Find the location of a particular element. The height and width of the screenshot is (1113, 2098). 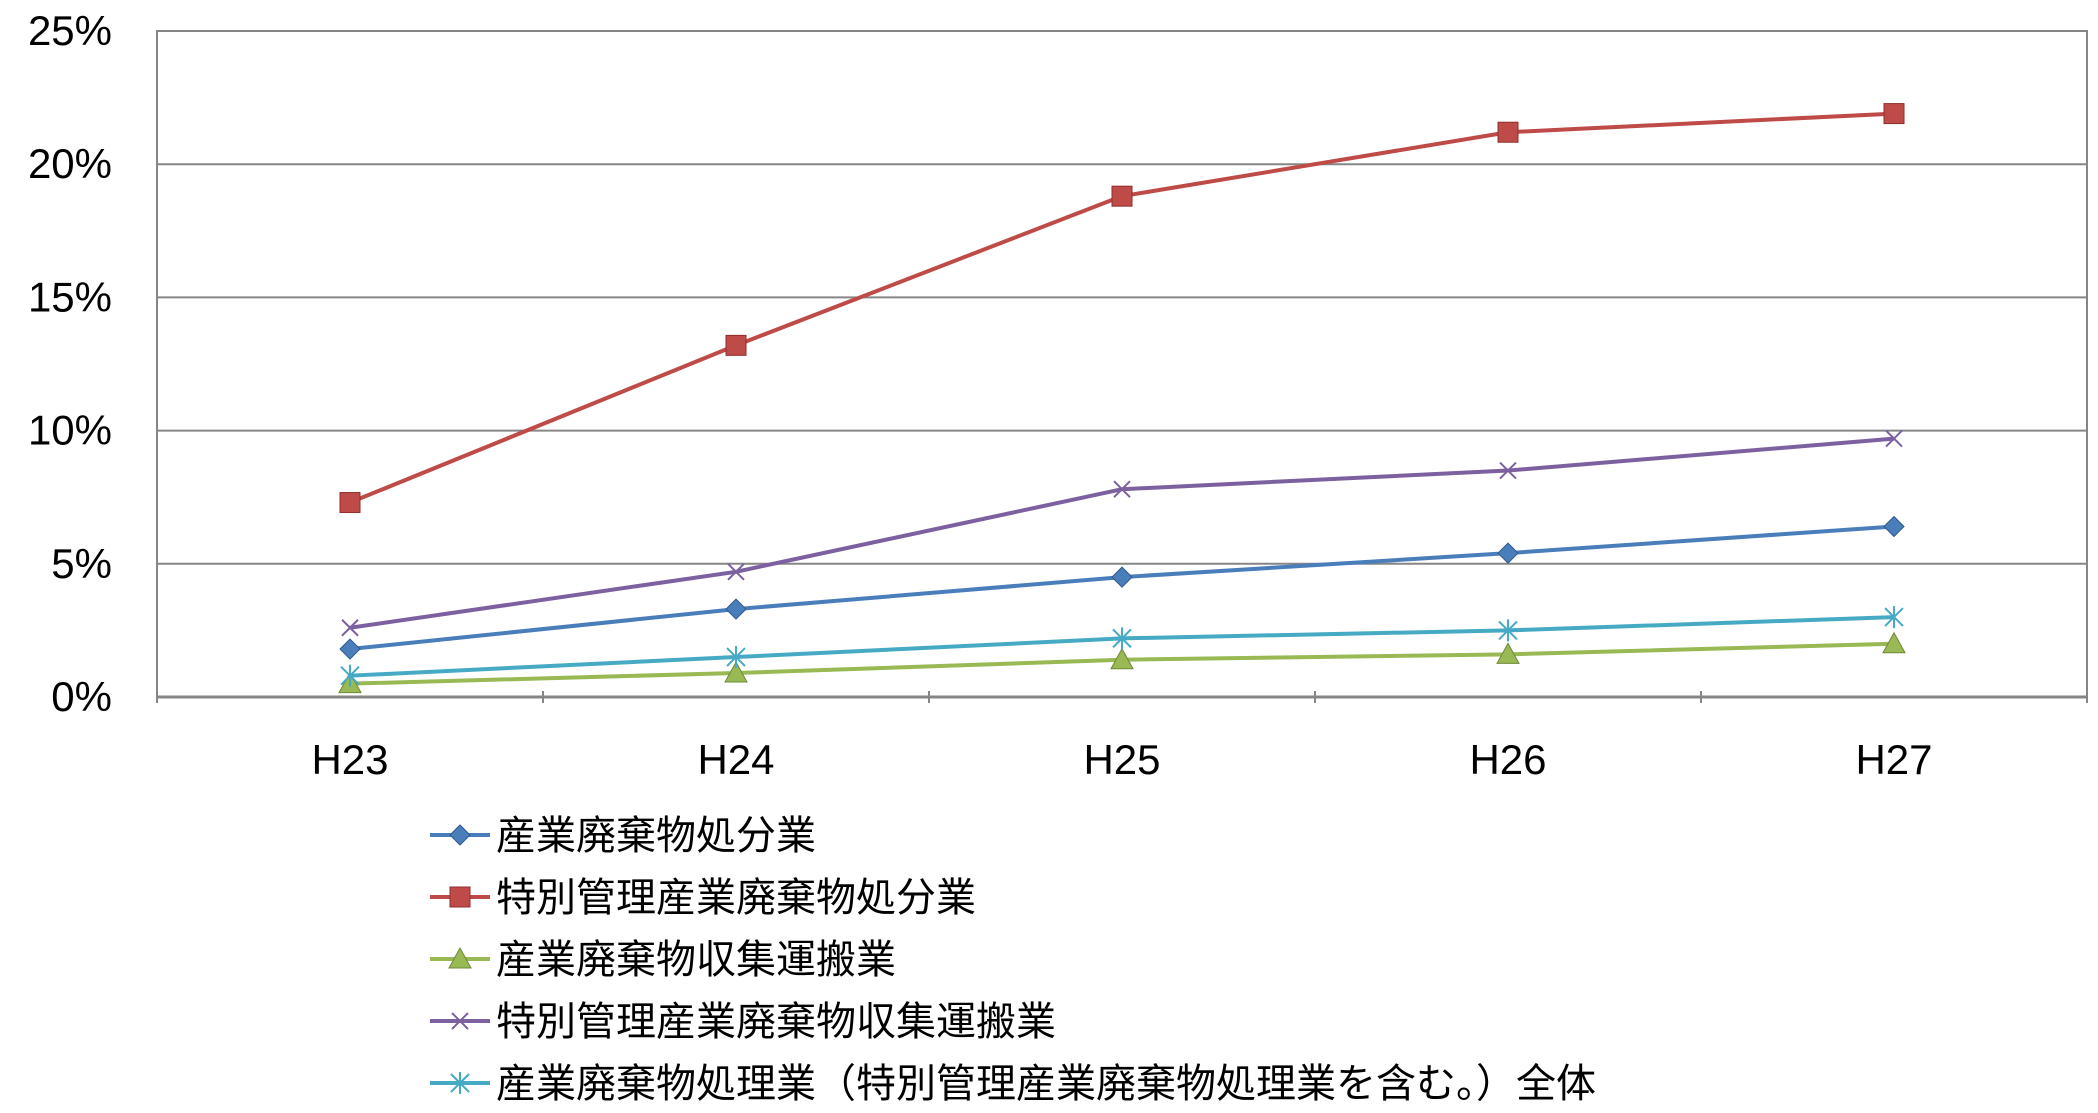

x-tick-label: H23 is located at coordinates (349, 759).